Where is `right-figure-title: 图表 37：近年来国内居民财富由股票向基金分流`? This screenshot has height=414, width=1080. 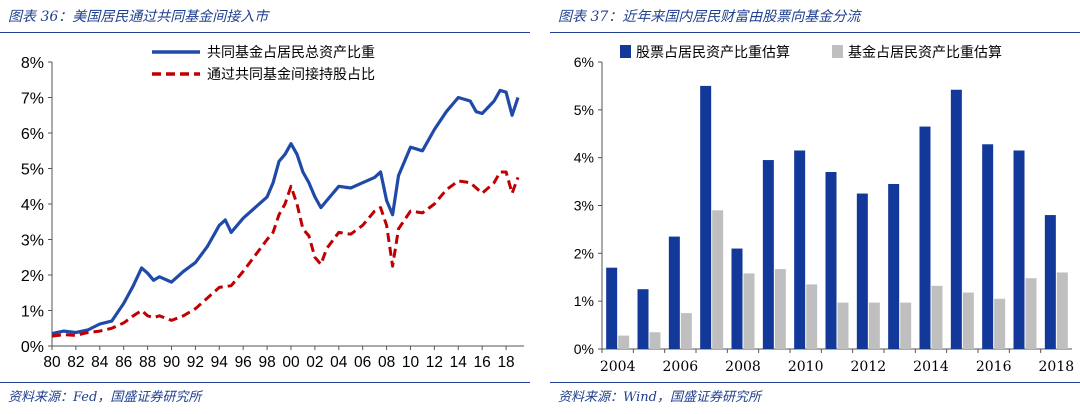 right-figure-title: 图表 37：近年来国内居民财富由股票向基金分流 is located at coordinates (709, 17).